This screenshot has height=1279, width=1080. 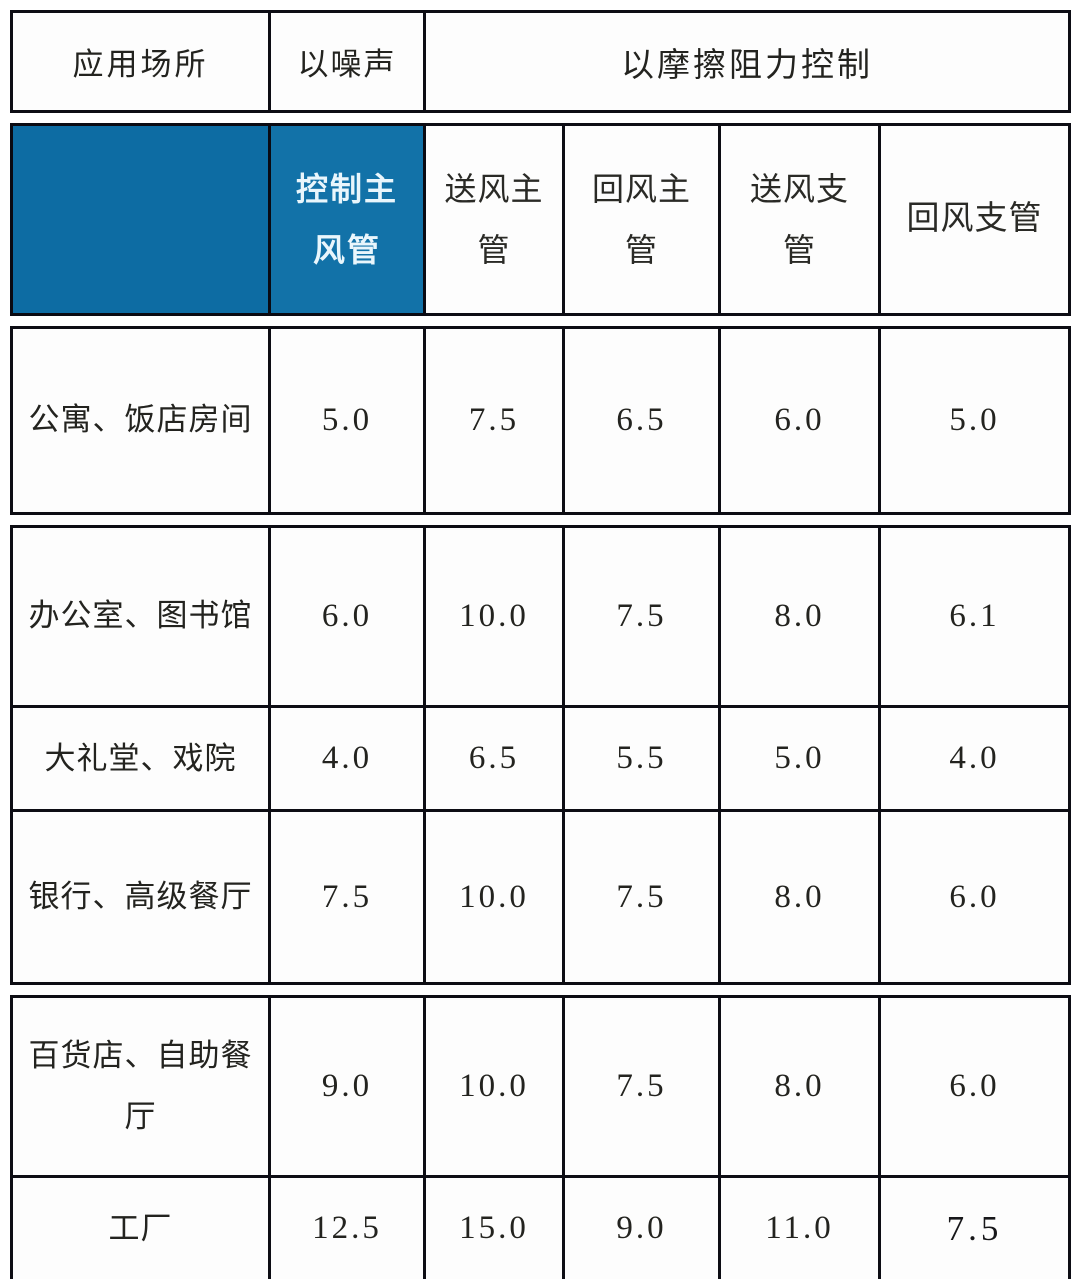 What do you see at coordinates (641, 219) in the screenshot?
I see `header-return-main-duct: 回风主管` at bounding box center [641, 219].